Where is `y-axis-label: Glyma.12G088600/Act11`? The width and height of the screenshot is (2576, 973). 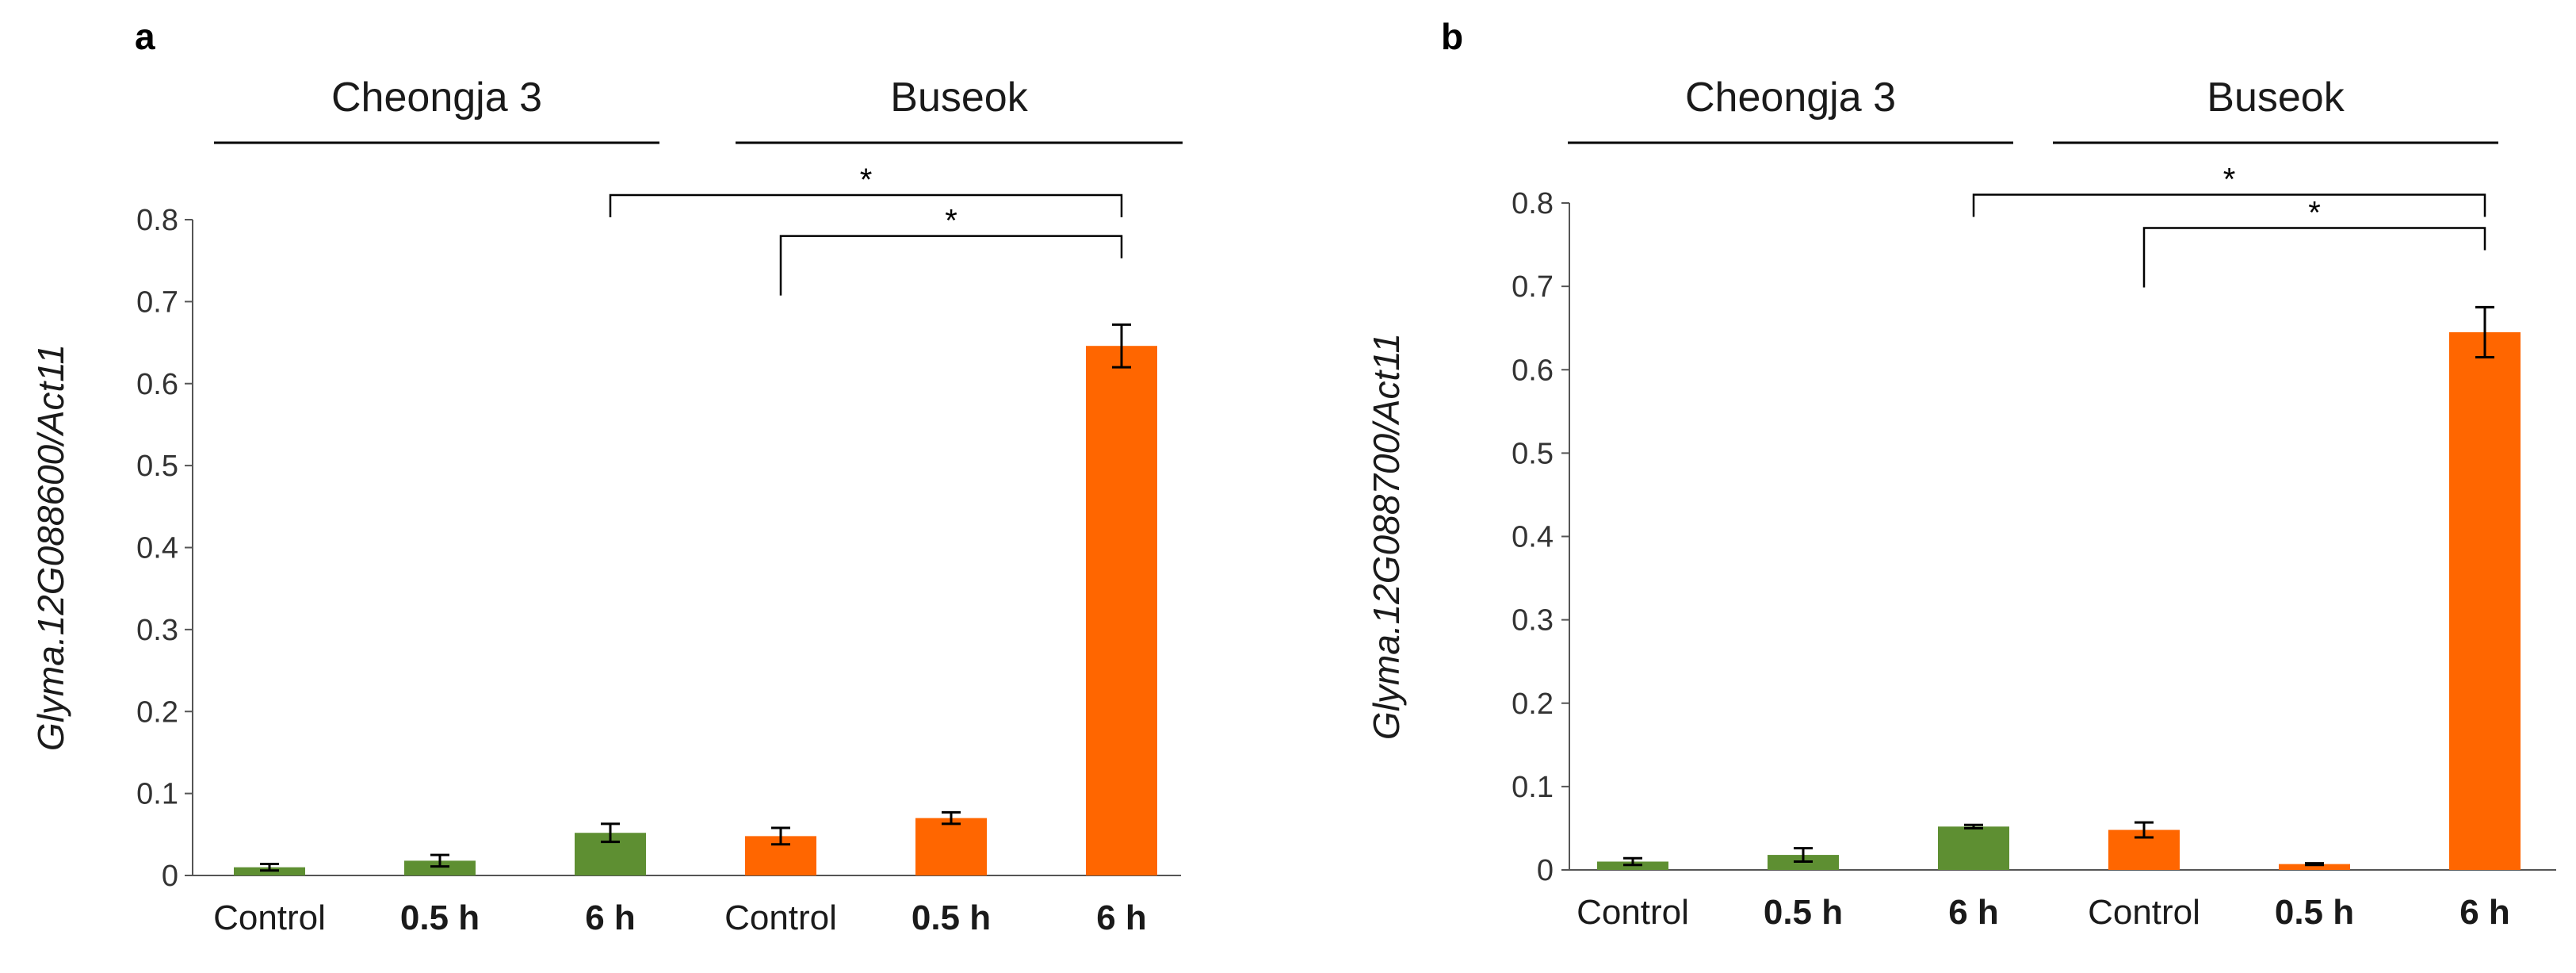
y-axis-label: Glyma.12G088600/Act11 is located at coordinates (50, 548).